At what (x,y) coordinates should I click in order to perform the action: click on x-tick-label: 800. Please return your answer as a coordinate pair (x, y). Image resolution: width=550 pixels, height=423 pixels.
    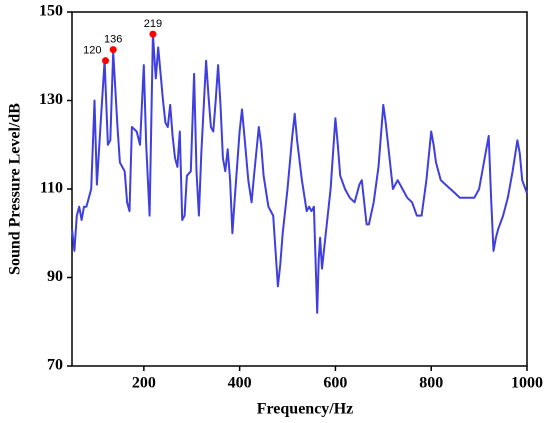
    Looking at the image, I should click on (431, 383).